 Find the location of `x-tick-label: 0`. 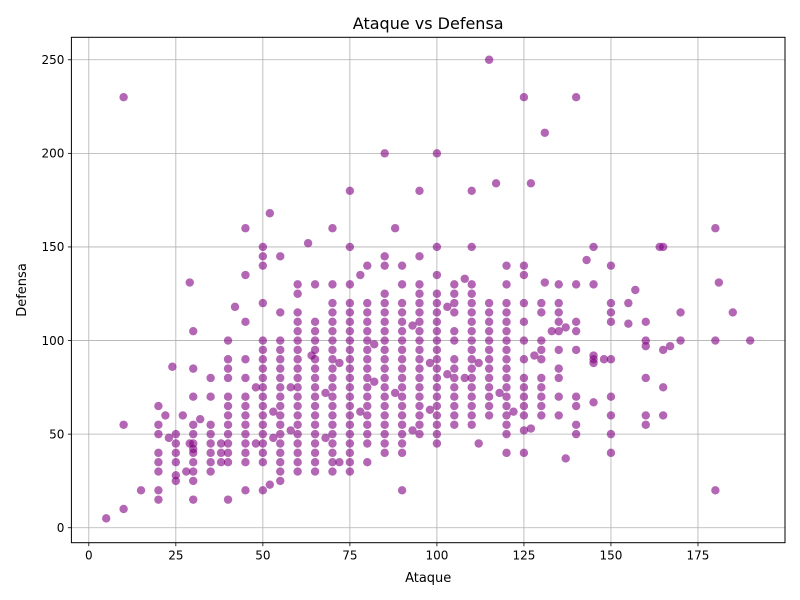

x-tick-label: 0 is located at coordinates (89, 556).